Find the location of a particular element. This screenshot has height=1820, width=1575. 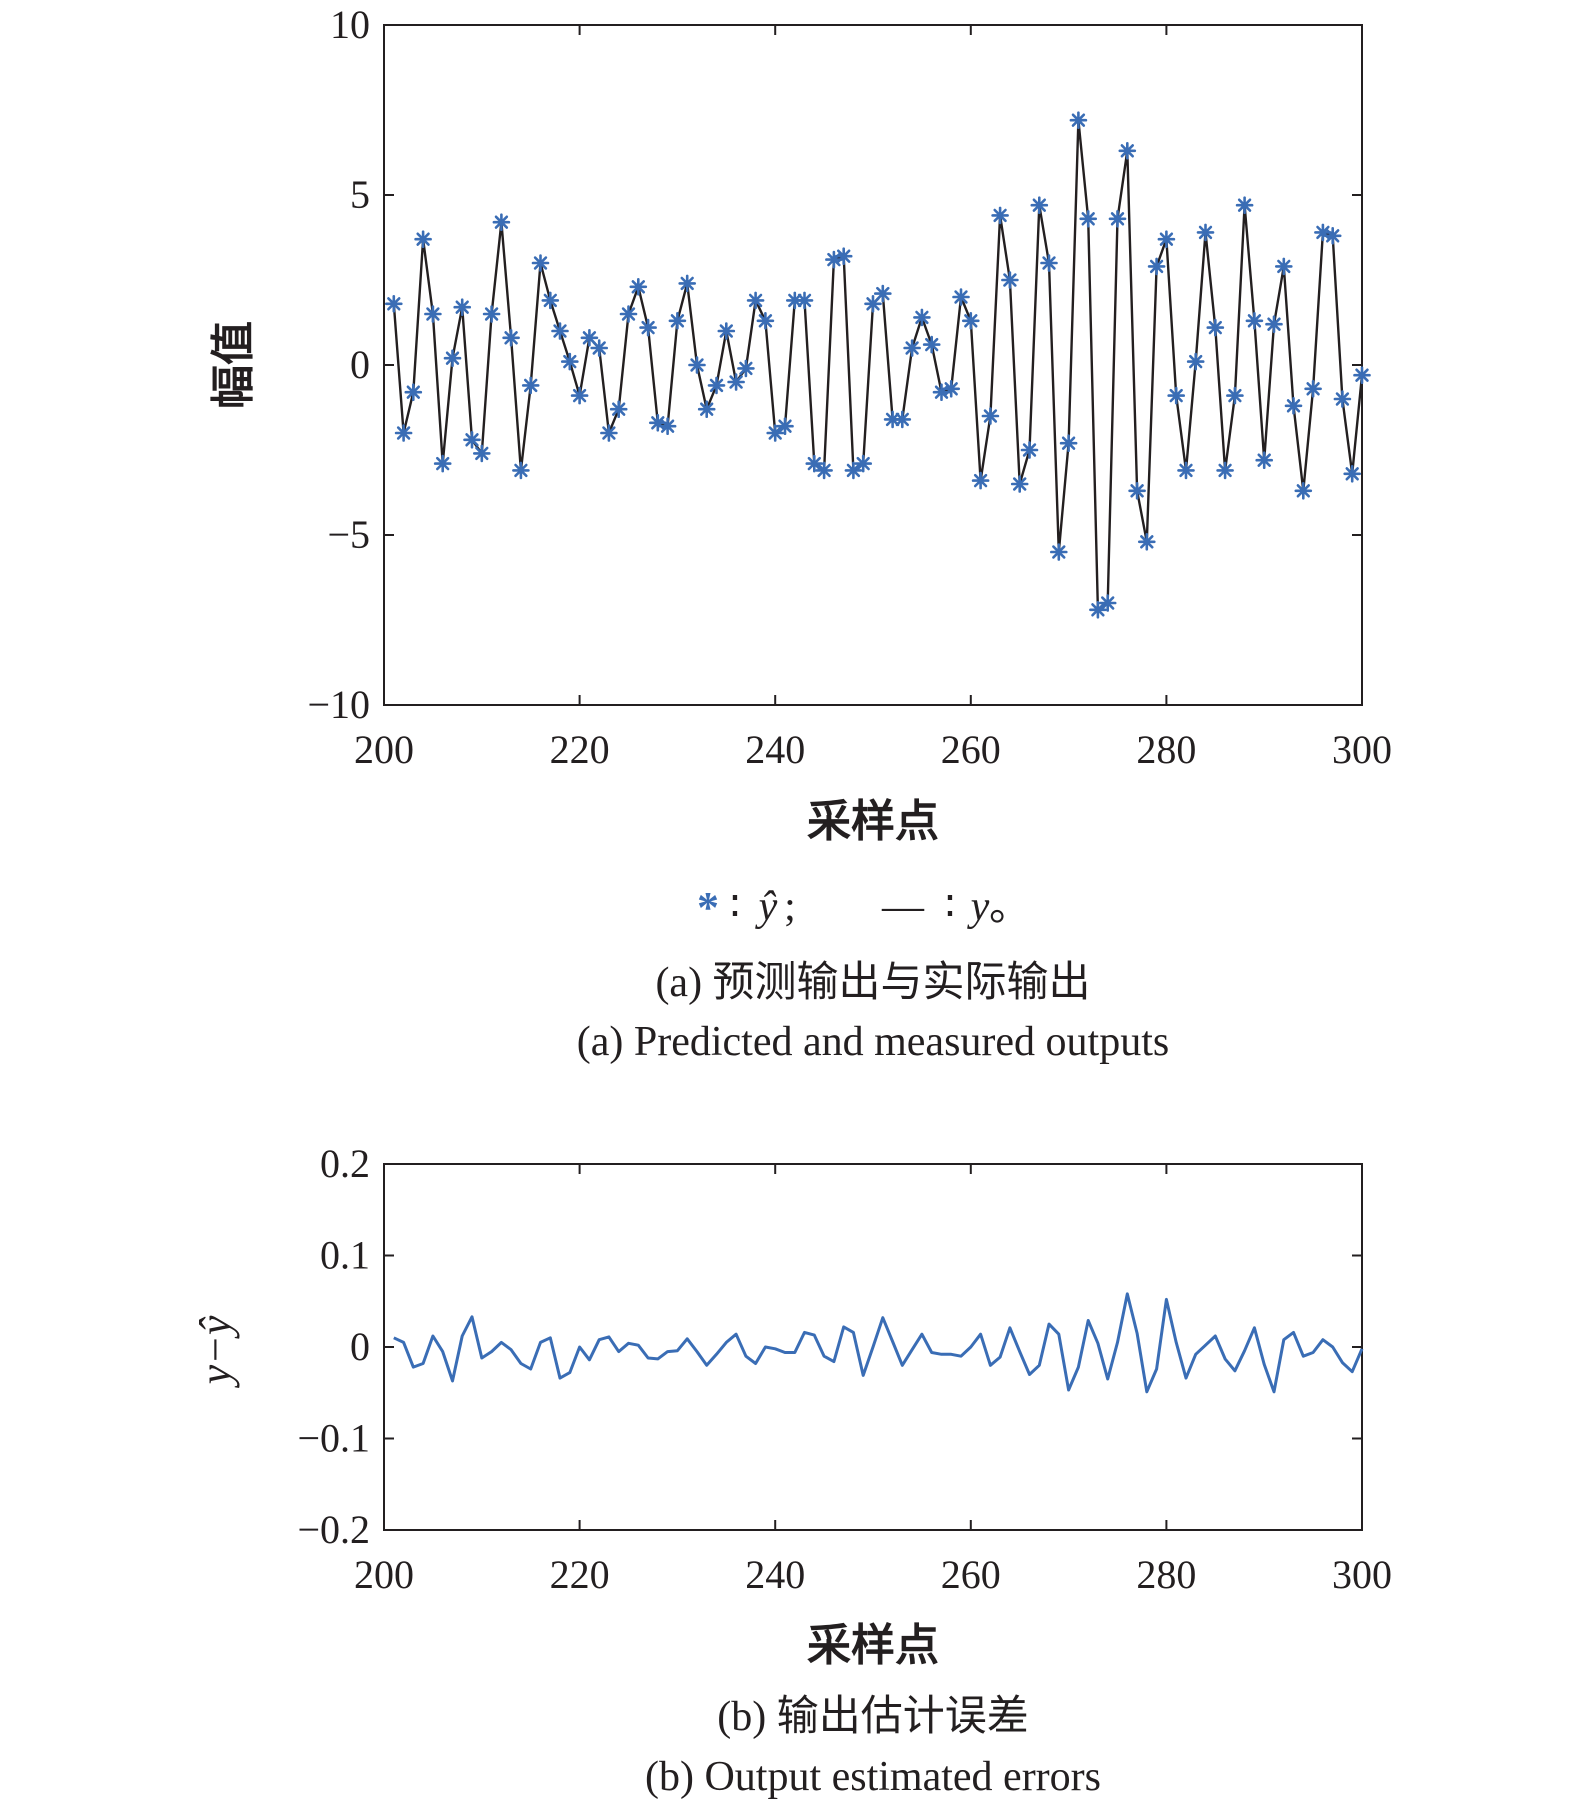

x-tick-label: 300 is located at coordinates (1362, 1574).